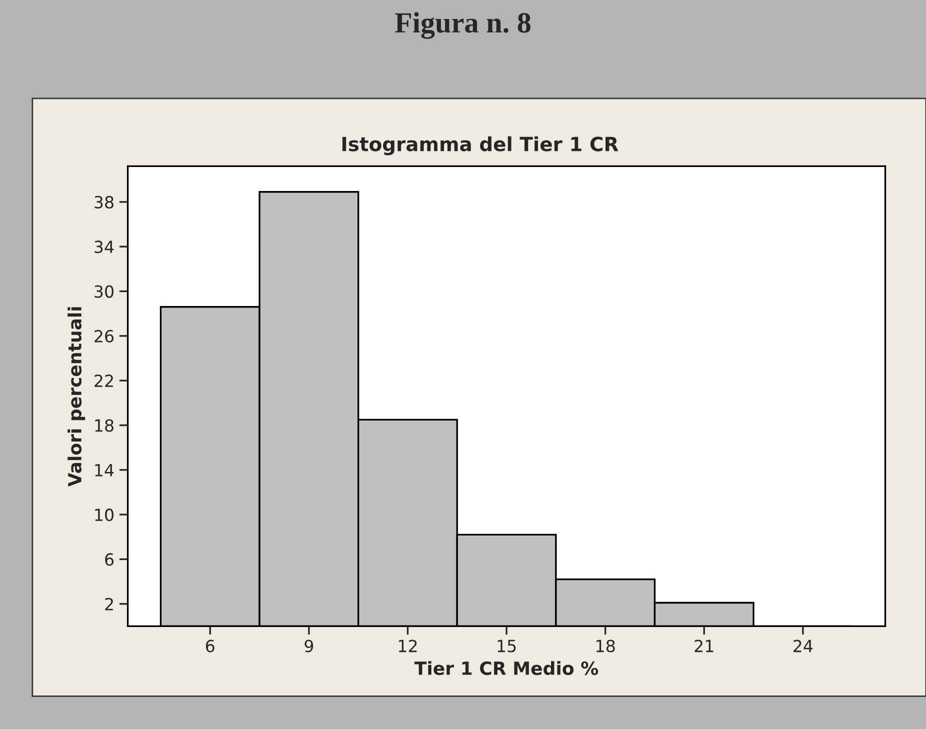 This screenshot has width=926, height=729. Describe the element at coordinates (507, 646) in the screenshot. I see `x-tick-label: 15` at that location.